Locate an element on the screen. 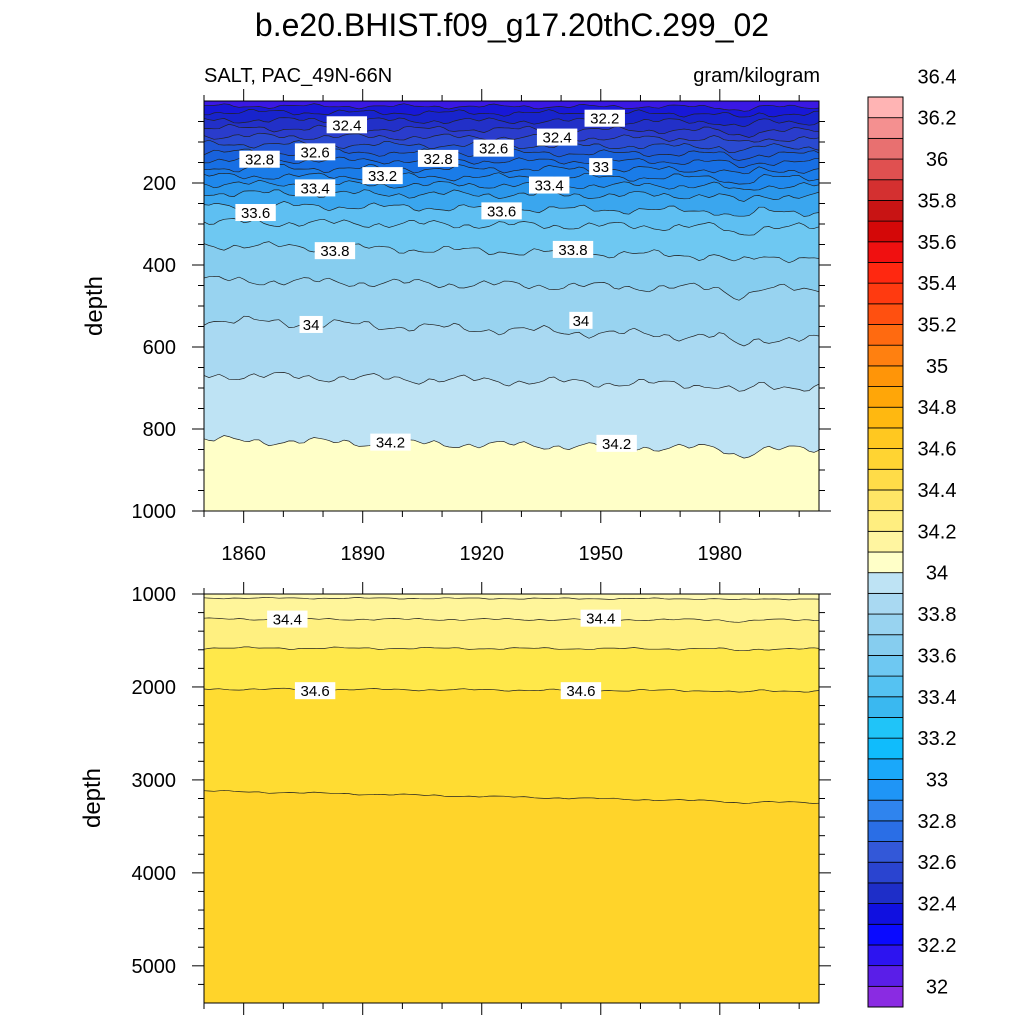 The width and height of the screenshot is (1024, 1024). x-axis-tick-labels: 1860 1890 1920 1950 1980 is located at coordinates (481, 554).